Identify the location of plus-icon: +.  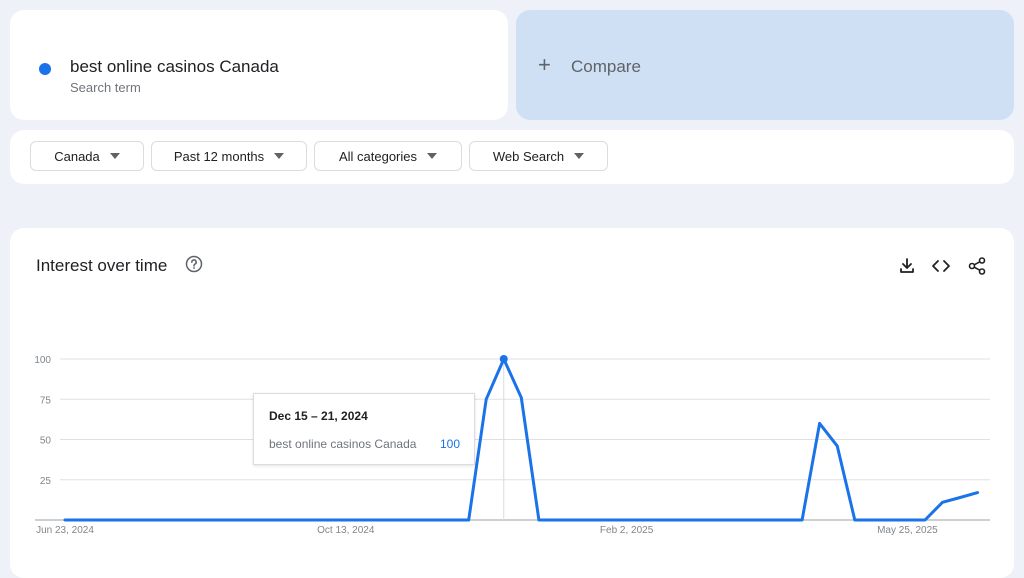
(544, 64).